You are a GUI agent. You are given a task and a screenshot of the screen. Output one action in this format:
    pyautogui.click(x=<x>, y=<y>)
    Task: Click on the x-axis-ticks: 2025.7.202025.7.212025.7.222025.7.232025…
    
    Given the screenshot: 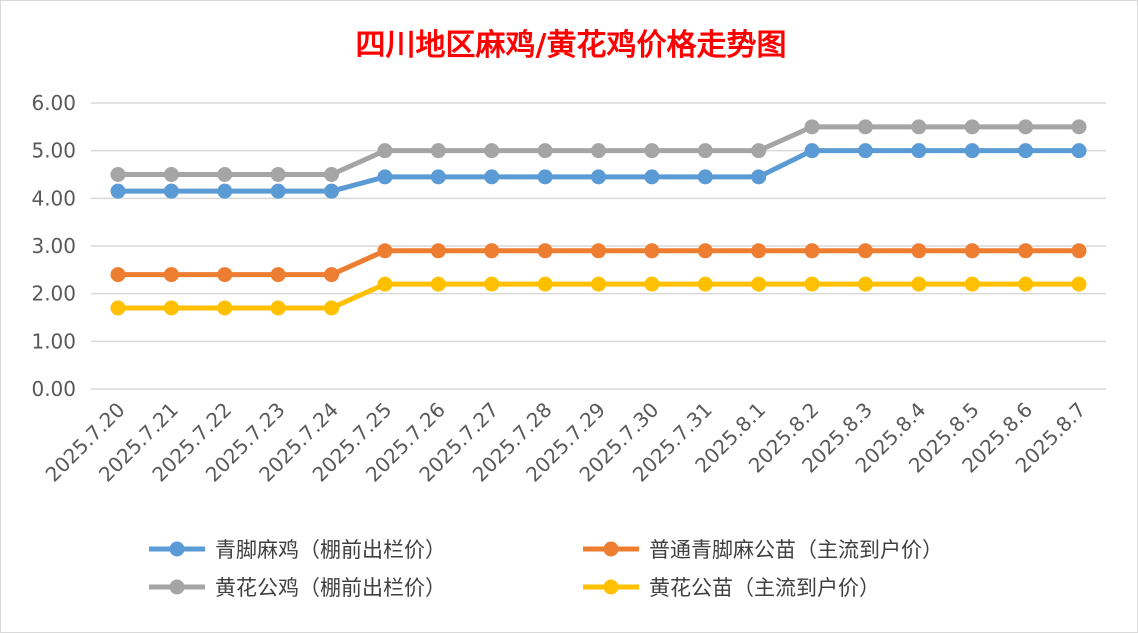 What is the action you would take?
    pyautogui.click(x=566, y=442)
    